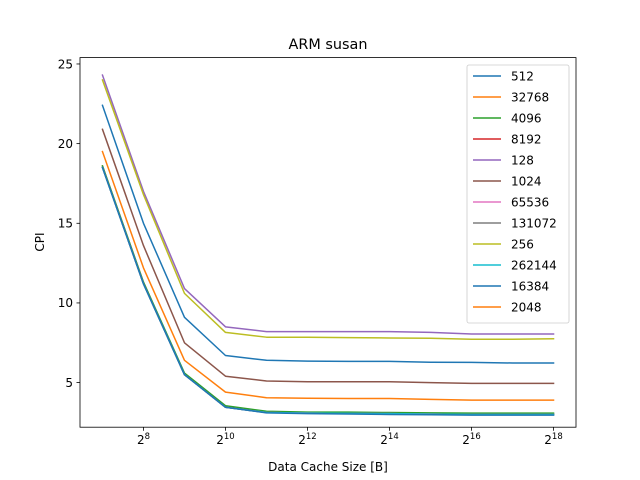 This screenshot has width=640, height=480. What do you see at coordinates (147, 437) in the screenshot?
I see `x-tick-exponent: 8` at bounding box center [147, 437].